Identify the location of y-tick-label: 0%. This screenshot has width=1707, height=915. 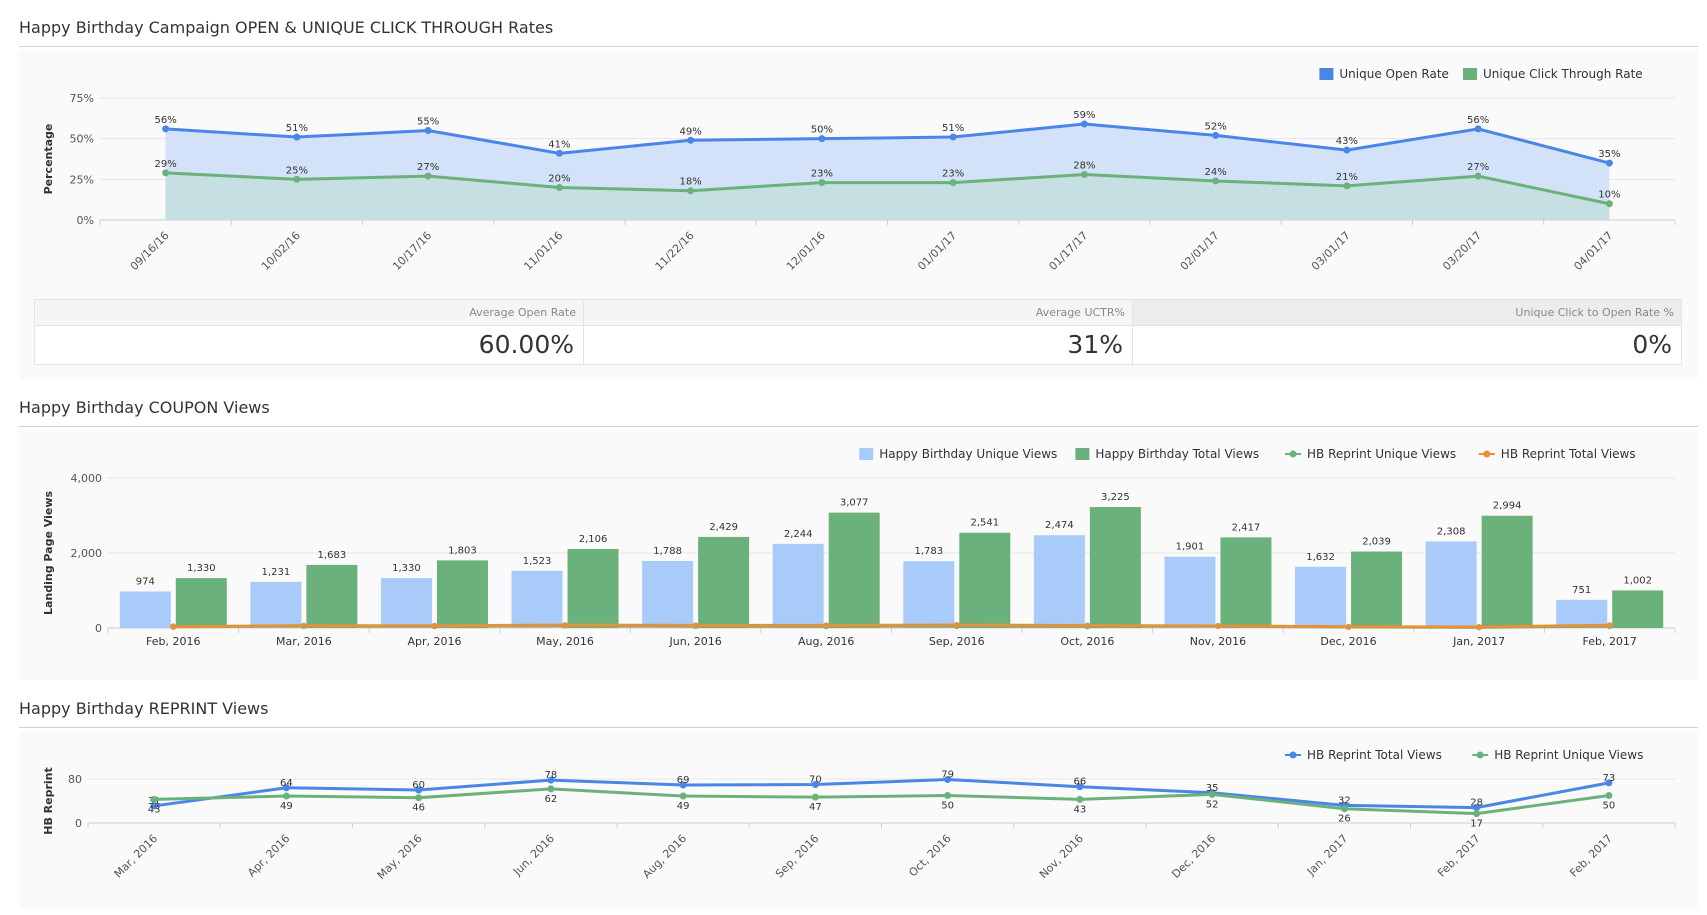
(85, 220).